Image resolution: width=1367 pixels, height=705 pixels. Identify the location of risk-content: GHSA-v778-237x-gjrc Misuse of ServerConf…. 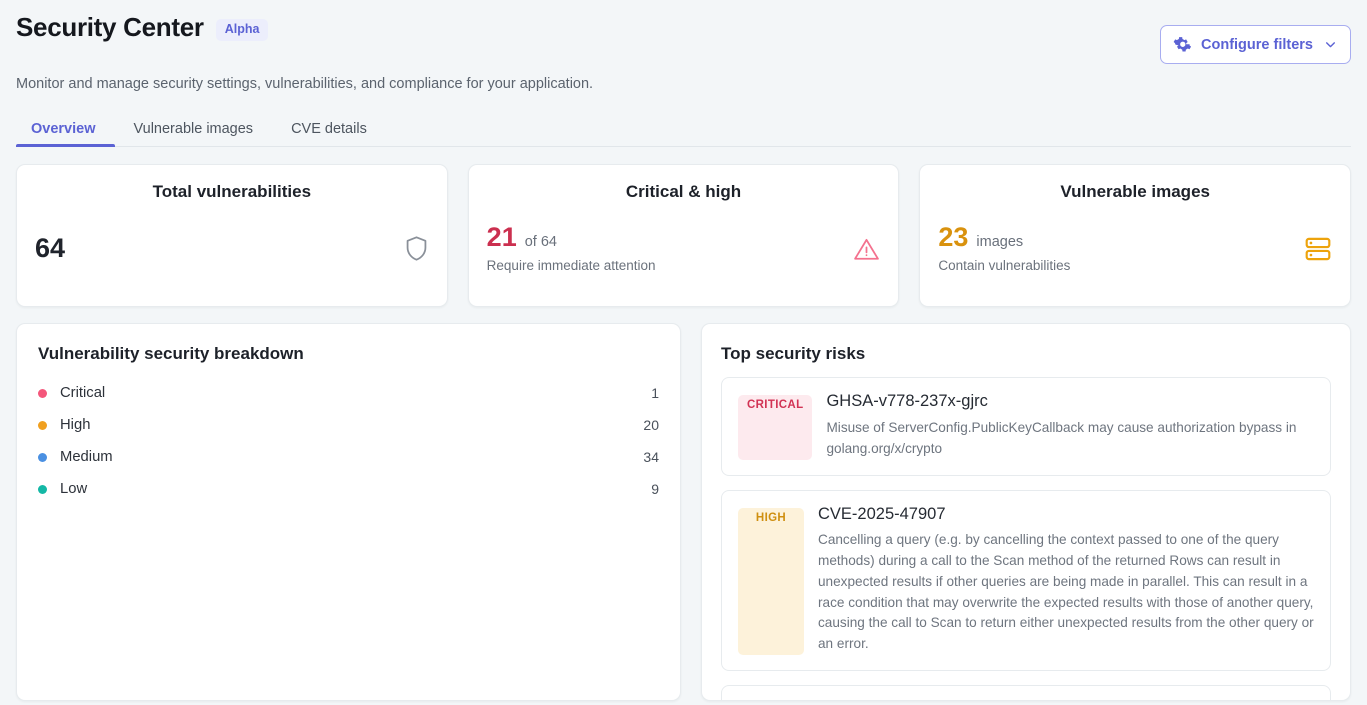
(1070, 425).